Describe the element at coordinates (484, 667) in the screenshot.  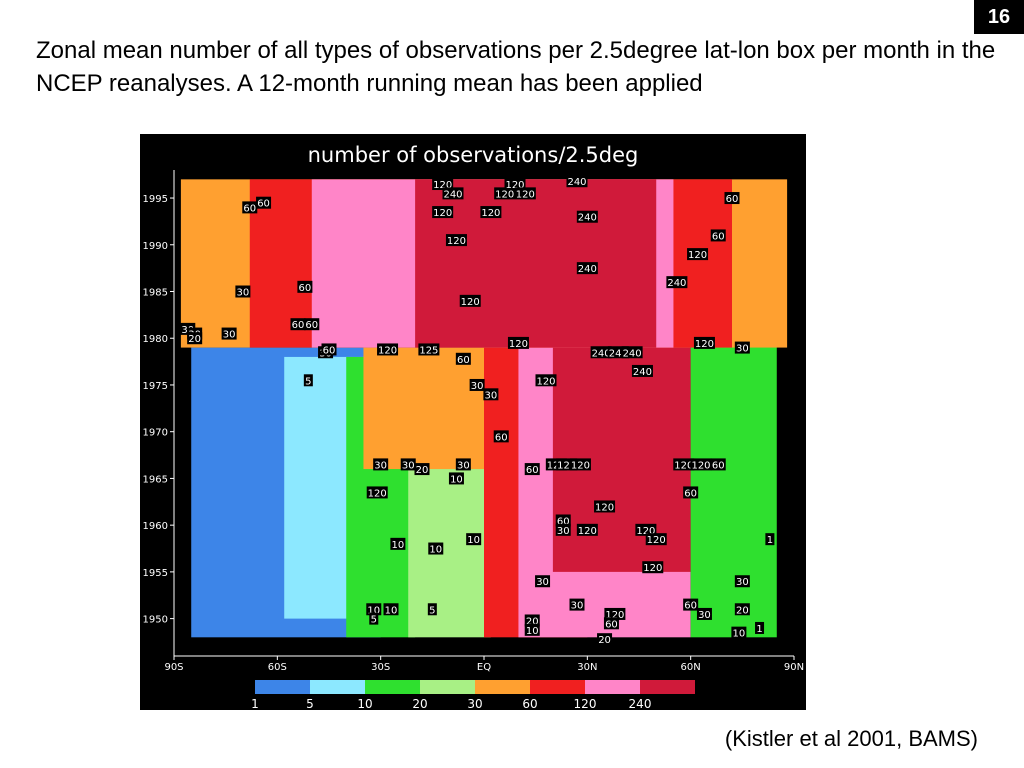
I see `x-tick-label: EQ` at that location.